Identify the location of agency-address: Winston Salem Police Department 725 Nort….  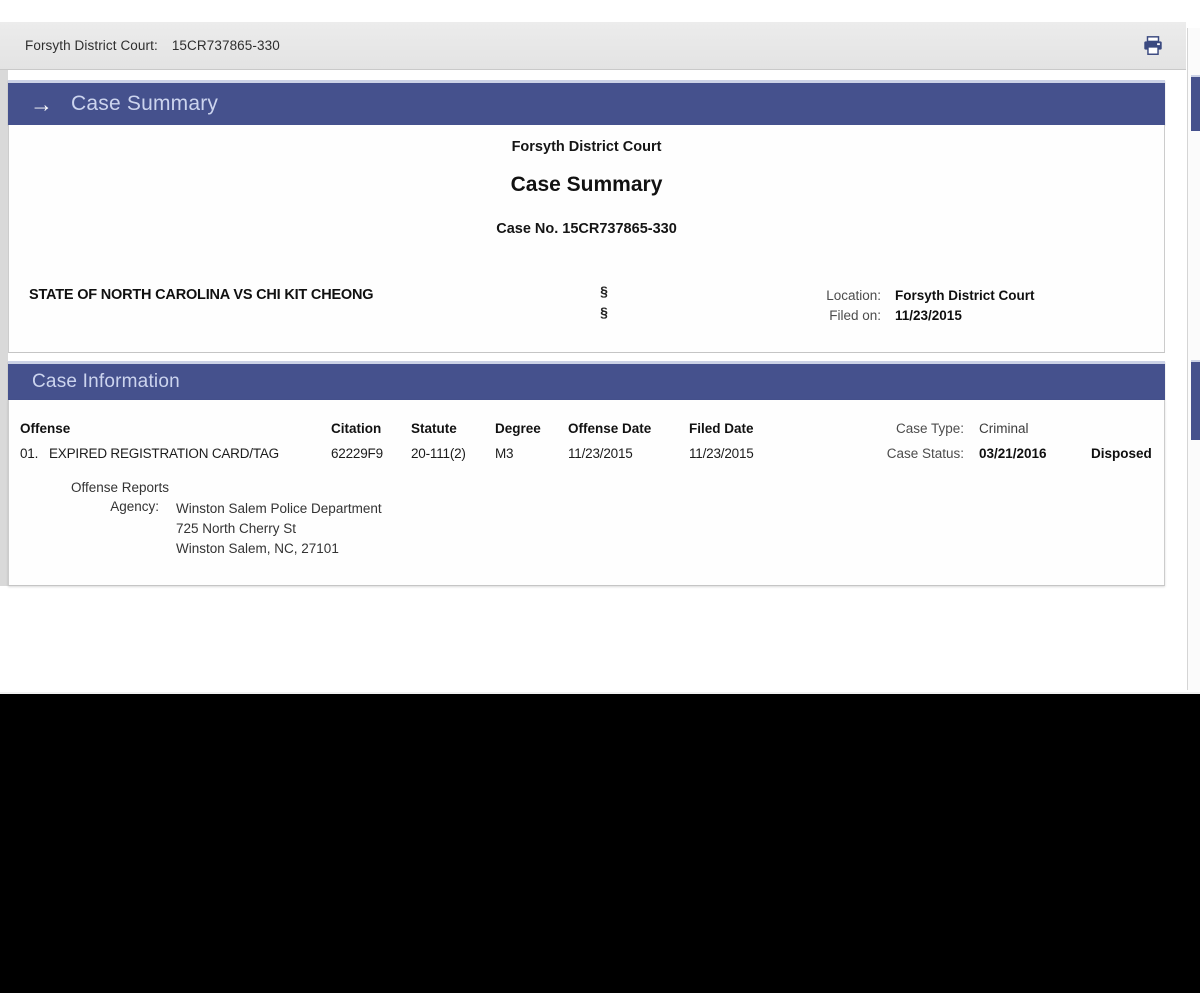
(279, 529).